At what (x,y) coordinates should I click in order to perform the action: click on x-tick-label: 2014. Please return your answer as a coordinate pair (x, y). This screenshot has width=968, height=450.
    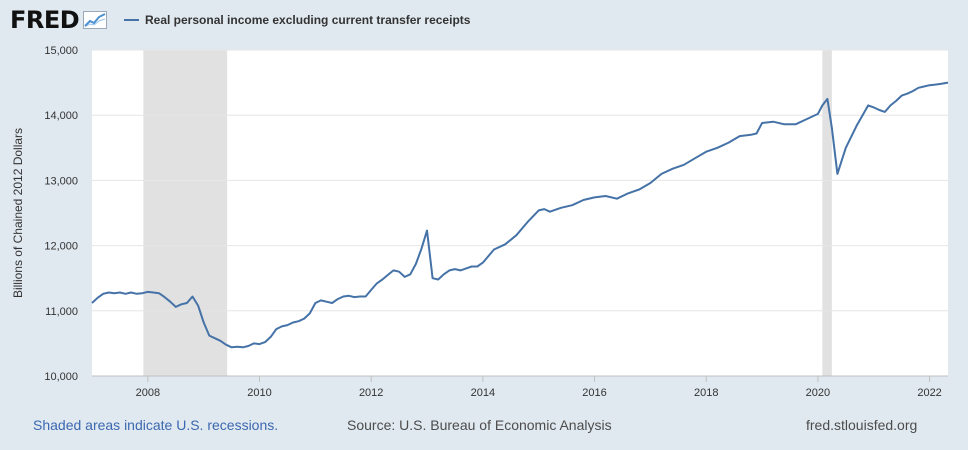
    Looking at the image, I should click on (483, 393).